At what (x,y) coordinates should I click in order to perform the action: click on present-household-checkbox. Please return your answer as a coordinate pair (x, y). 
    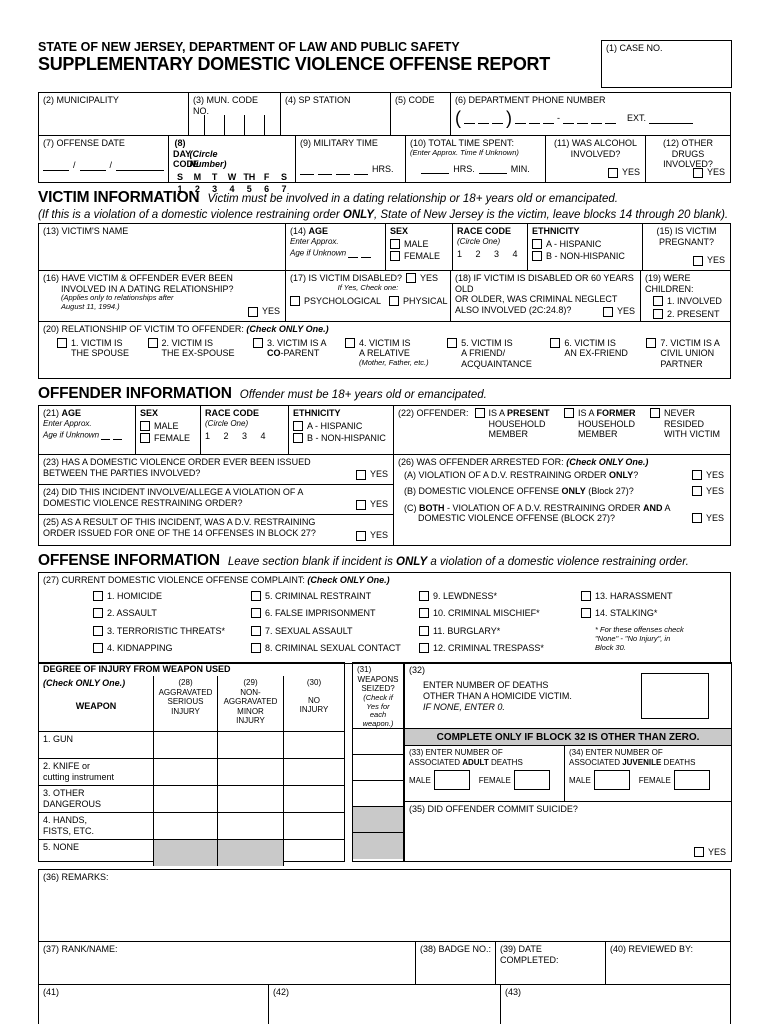
    Looking at the image, I should click on (479, 413).